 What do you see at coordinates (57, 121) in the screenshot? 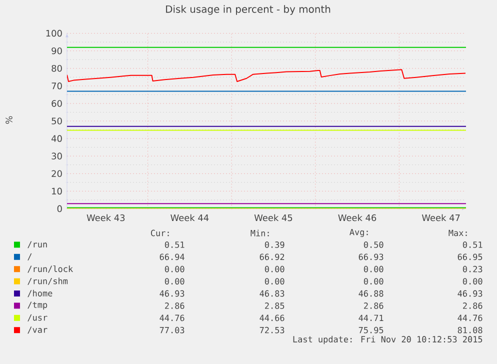
I see `y-tick-label: 50` at bounding box center [57, 121].